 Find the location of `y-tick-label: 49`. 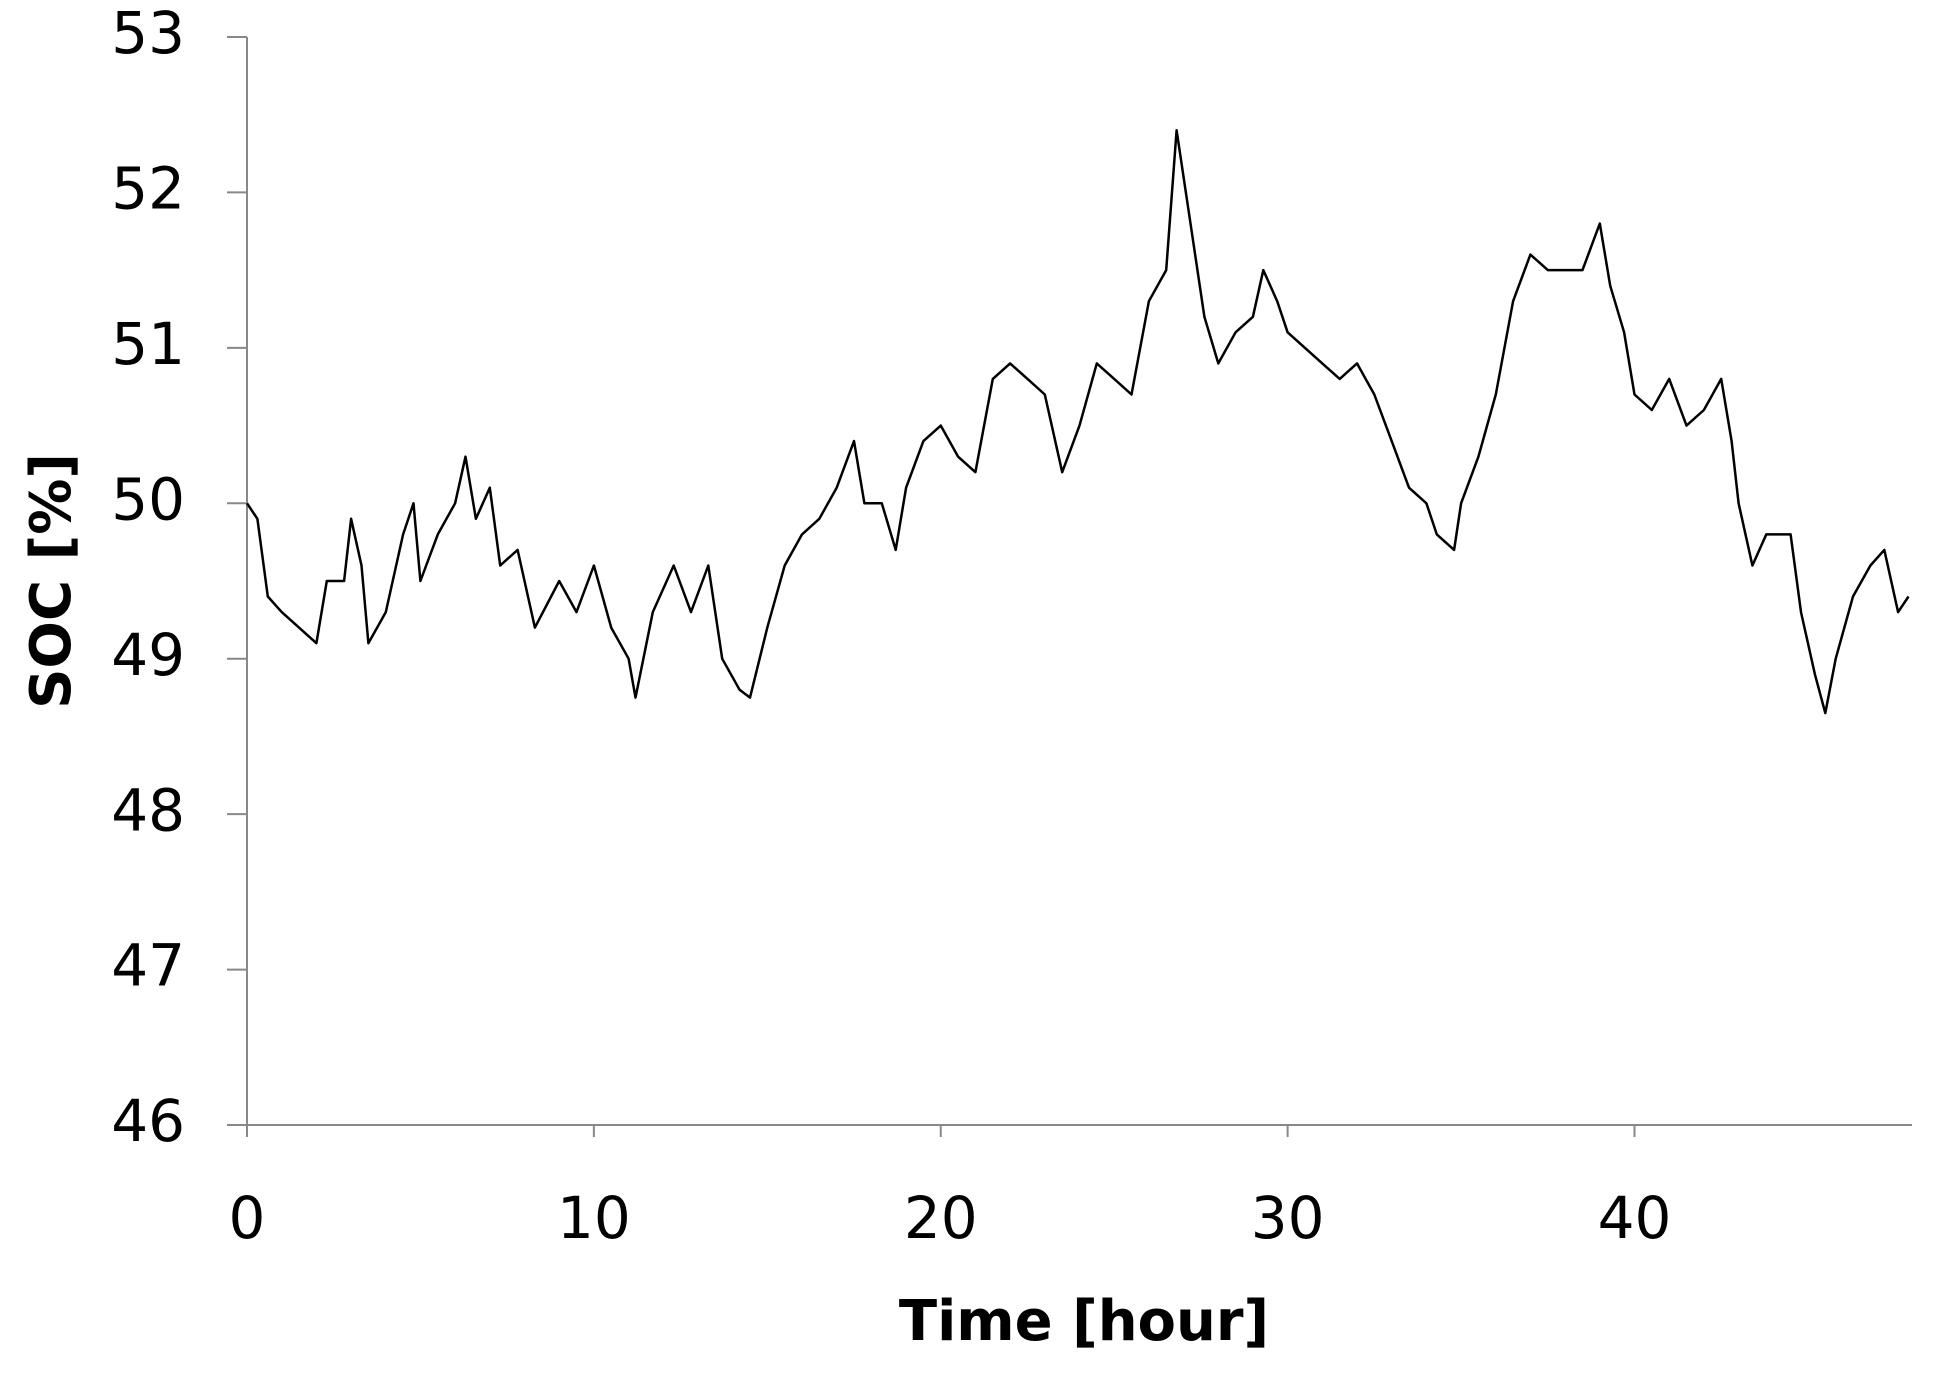

y-tick-label: 49 is located at coordinates (148, 655).